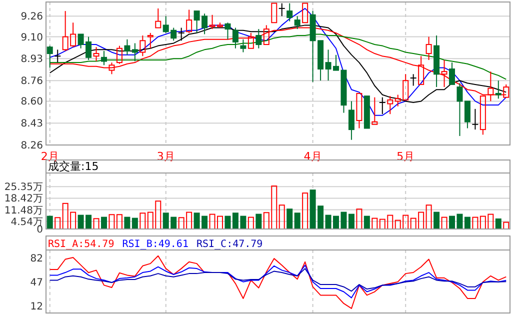  What do you see at coordinates (31, 38) in the screenshot?
I see `y-tick-label: 9.10` at bounding box center [31, 38].